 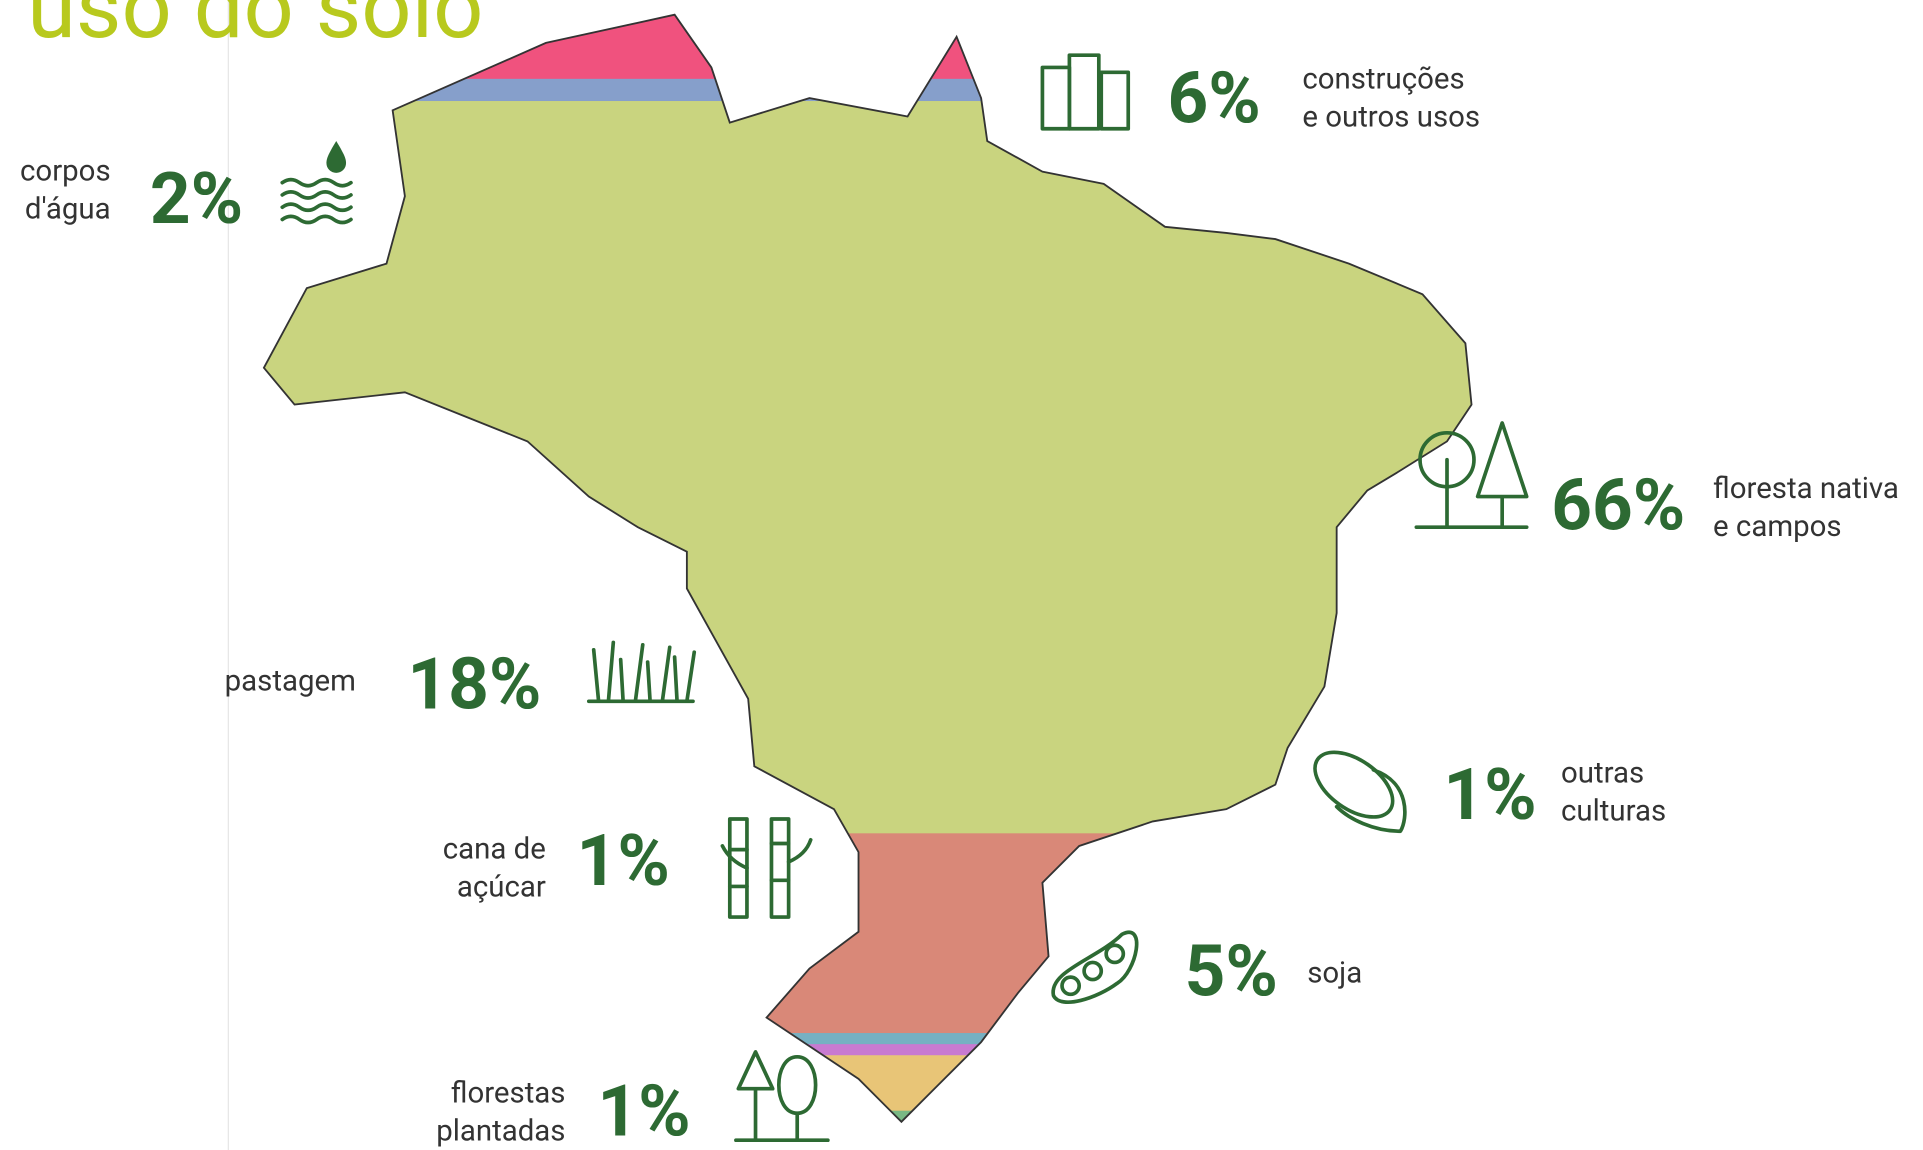 What do you see at coordinates (501, 888) in the screenshot?
I see `category-label: açúcar` at bounding box center [501, 888].